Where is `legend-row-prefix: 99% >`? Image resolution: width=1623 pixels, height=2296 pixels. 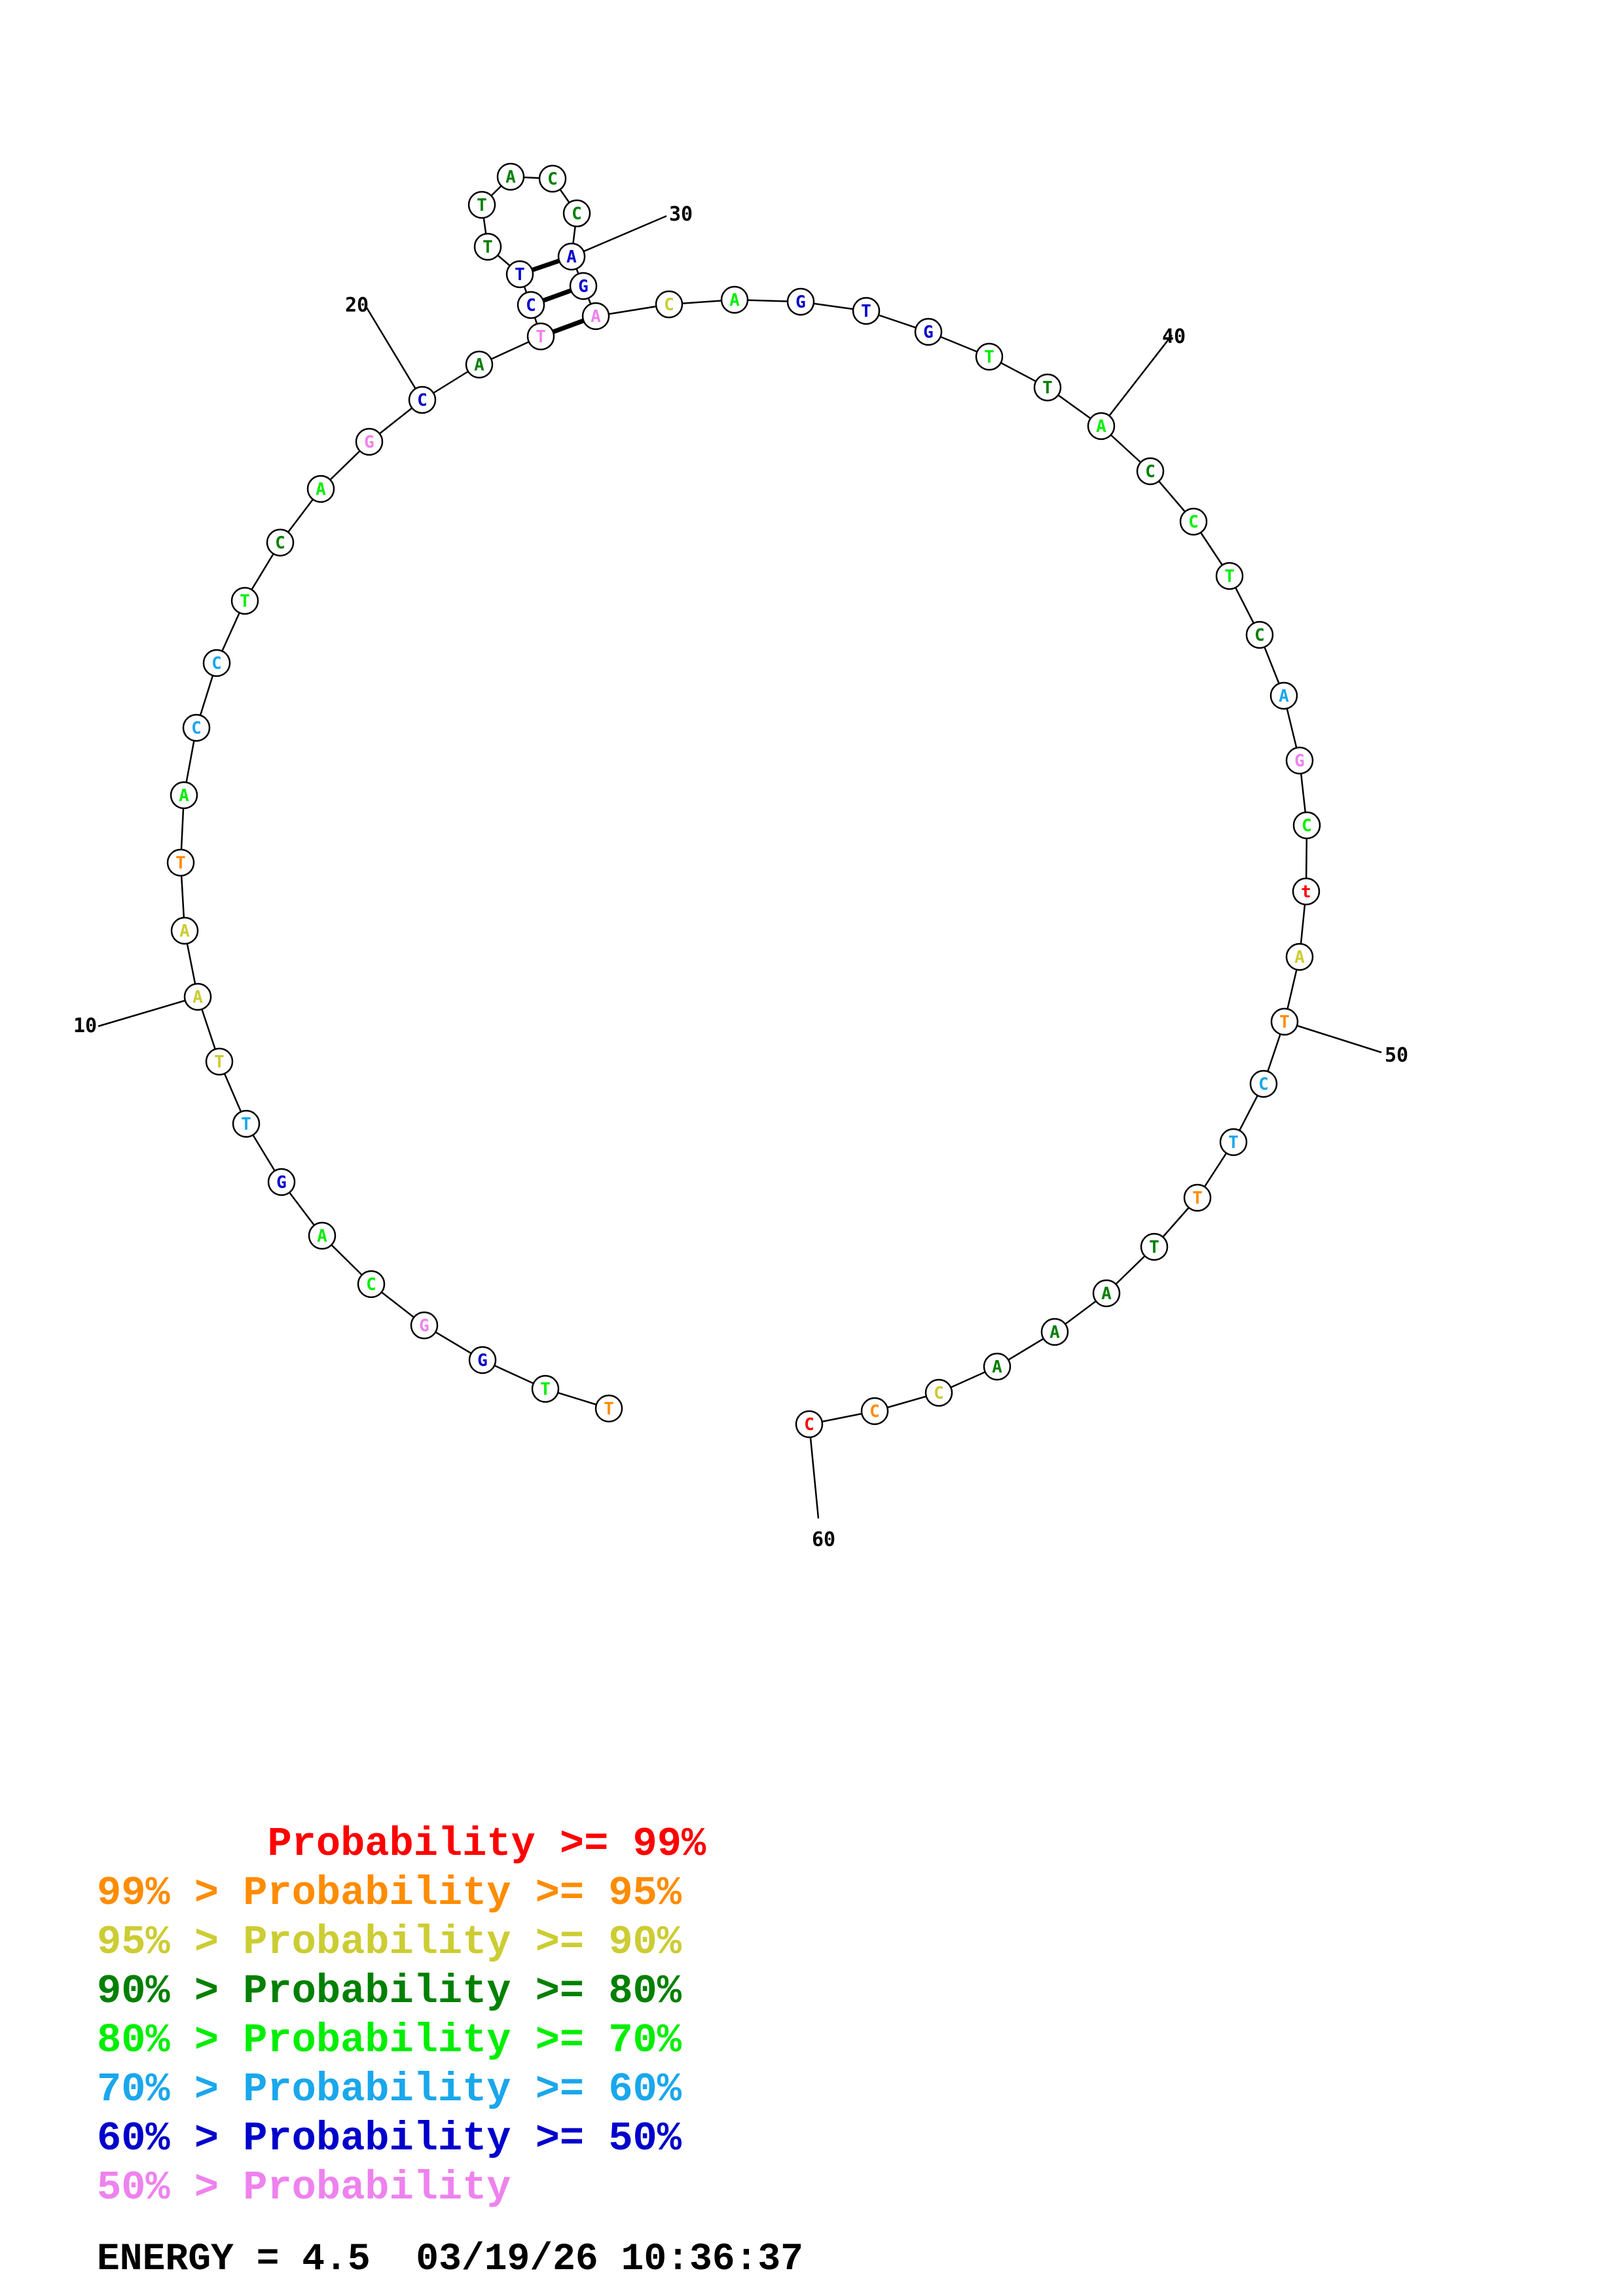 legend-row-prefix: 99% > is located at coordinates (170, 1893).